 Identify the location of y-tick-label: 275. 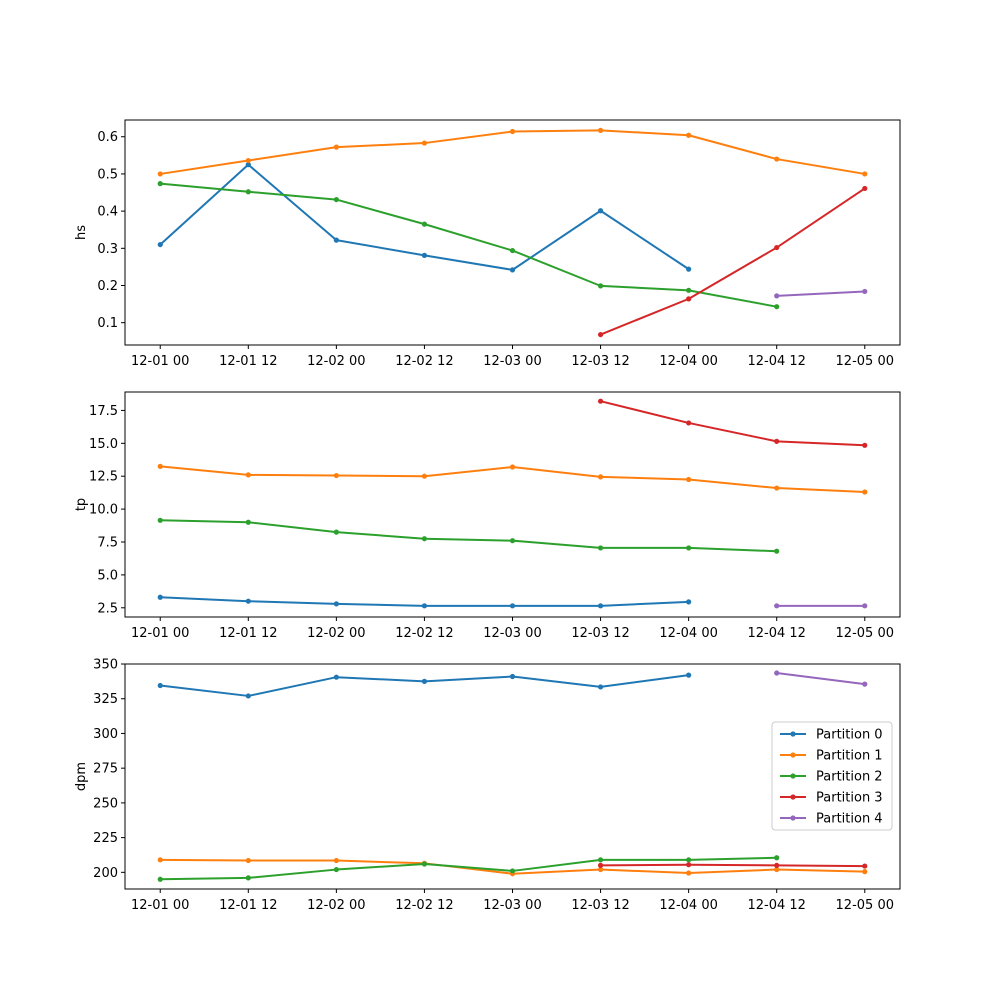
(105, 769).